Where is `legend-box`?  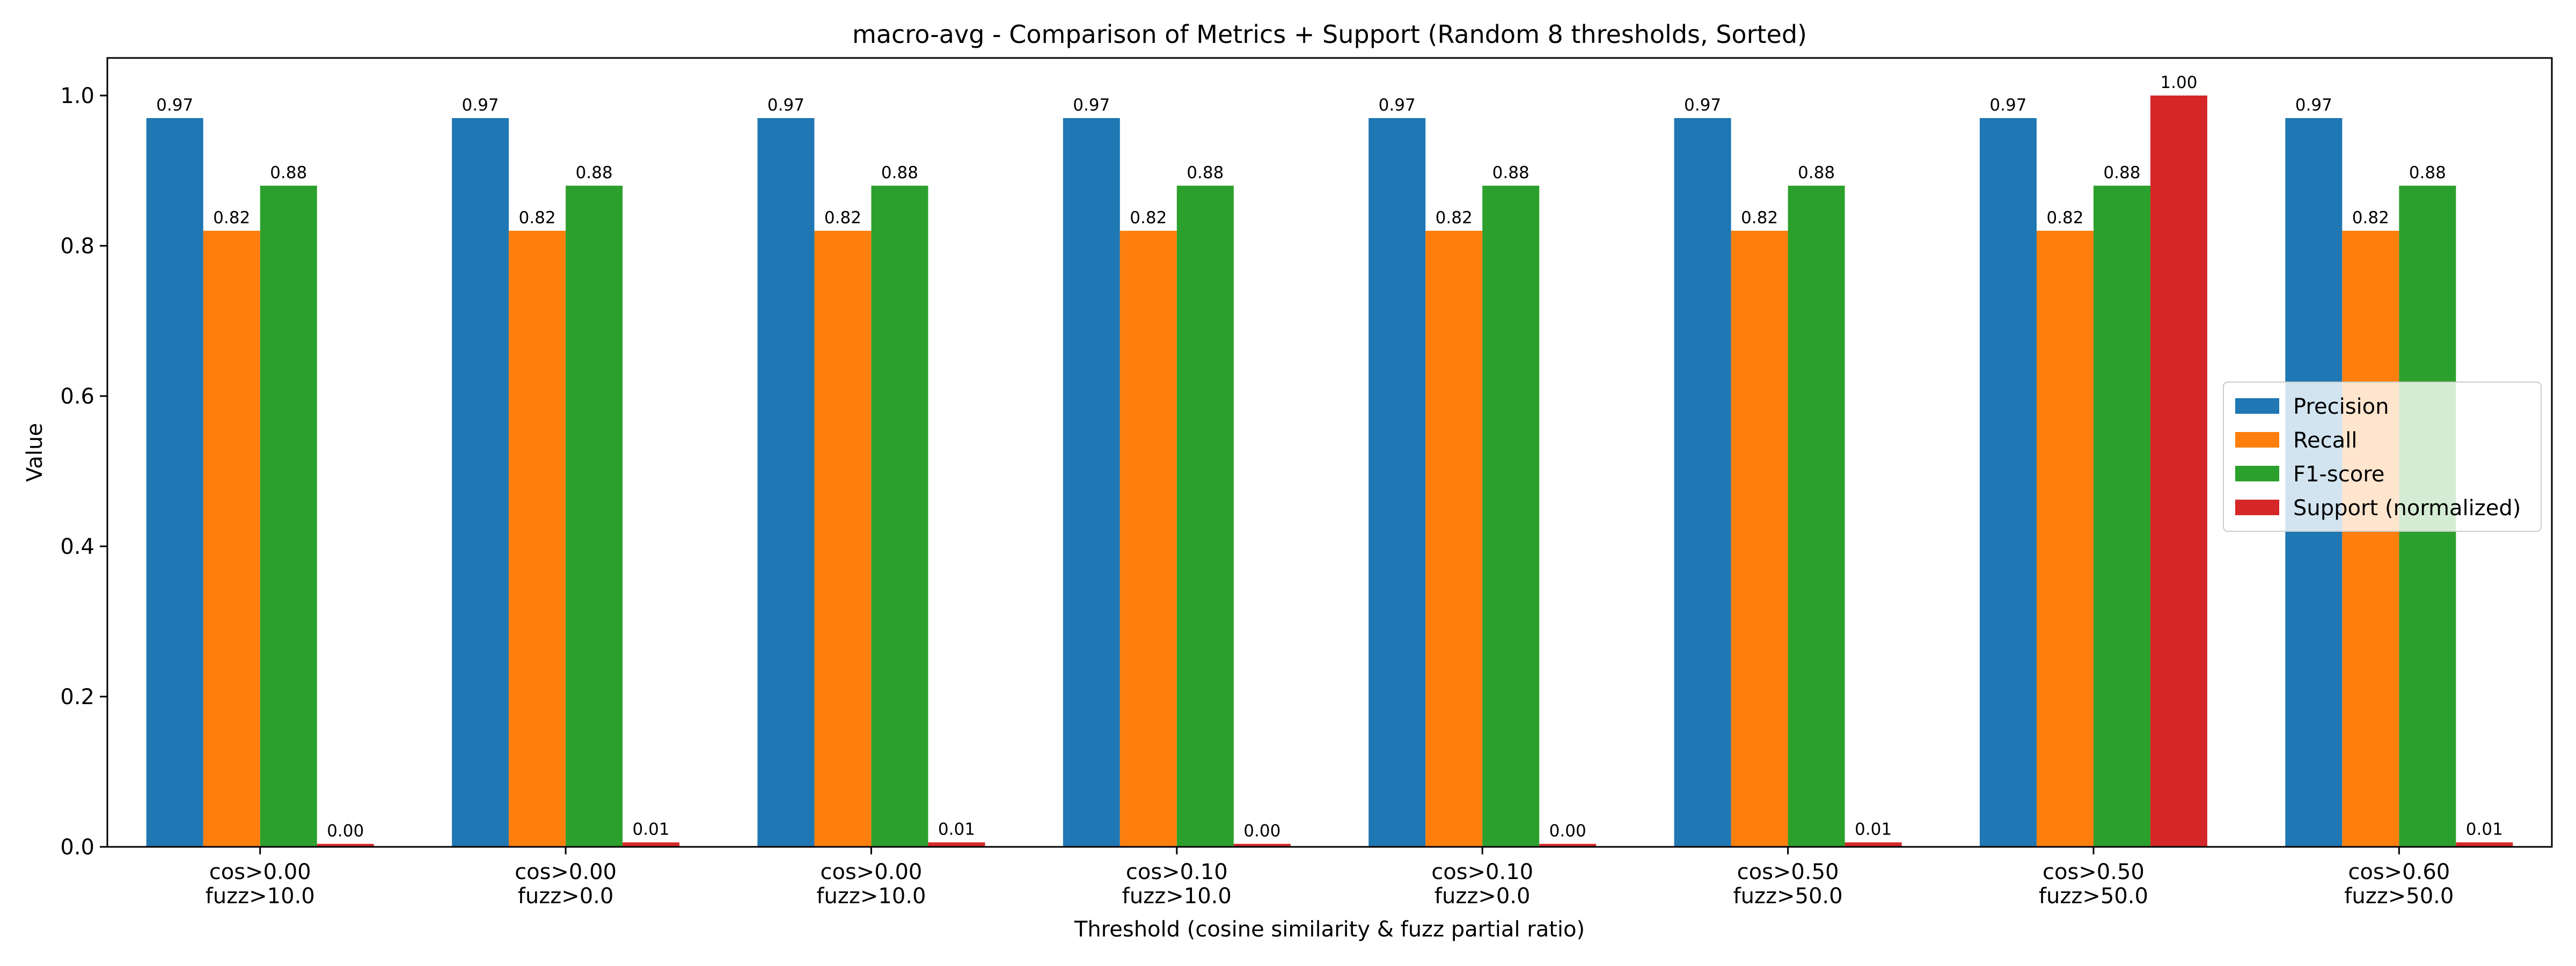
legend-box is located at coordinates (2382, 457).